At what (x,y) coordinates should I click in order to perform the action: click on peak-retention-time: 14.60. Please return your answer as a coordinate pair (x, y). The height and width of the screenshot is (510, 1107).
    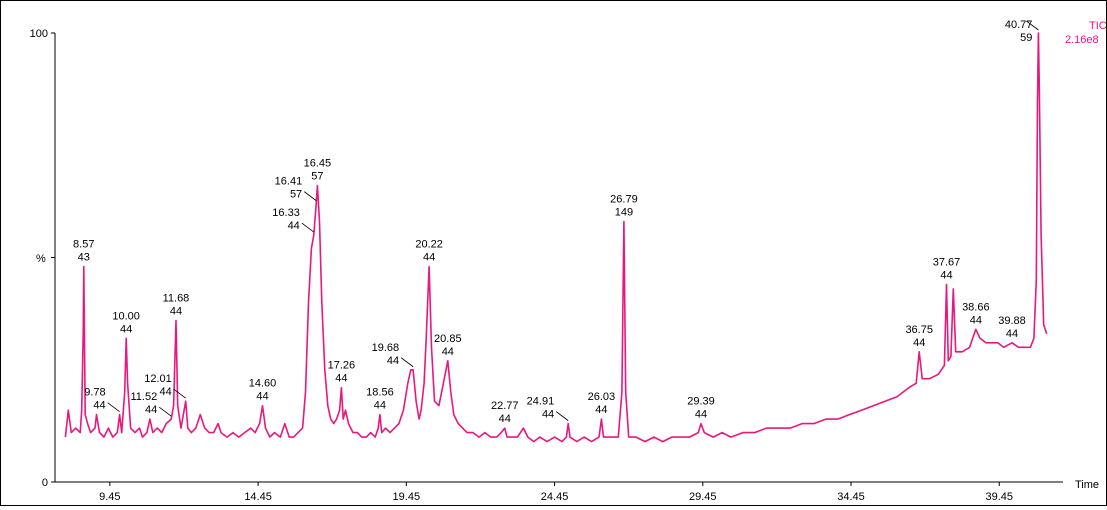
    Looking at the image, I should click on (263, 384).